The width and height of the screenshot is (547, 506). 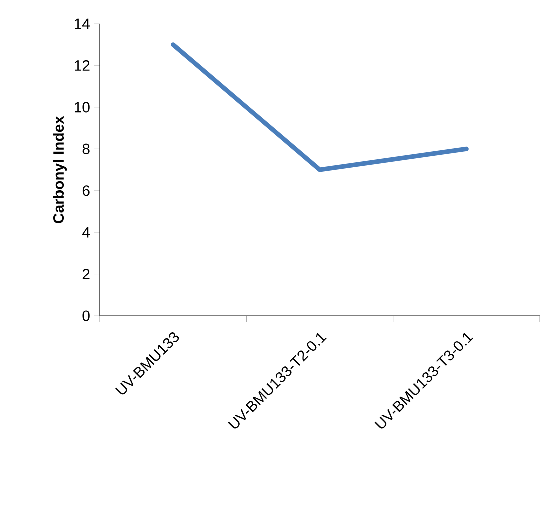 What do you see at coordinates (86, 274) in the screenshot?
I see `y-tick-label: 2` at bounding box center [86, 274].